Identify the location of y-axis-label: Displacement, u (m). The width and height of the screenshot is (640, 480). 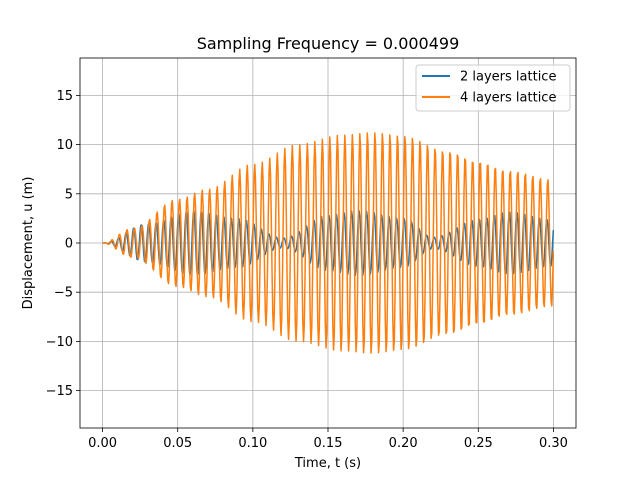
(28, 243).